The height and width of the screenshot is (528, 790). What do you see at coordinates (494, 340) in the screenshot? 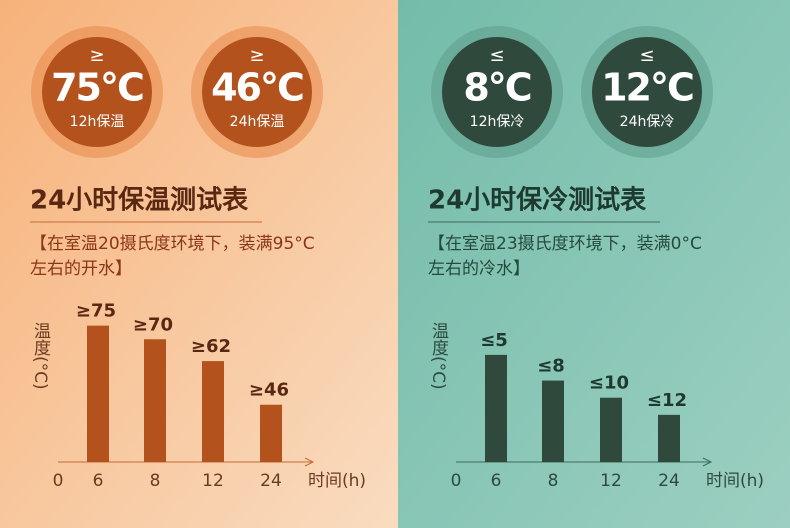
I see `value-label: ≤5` at bounding box center [494, 340].